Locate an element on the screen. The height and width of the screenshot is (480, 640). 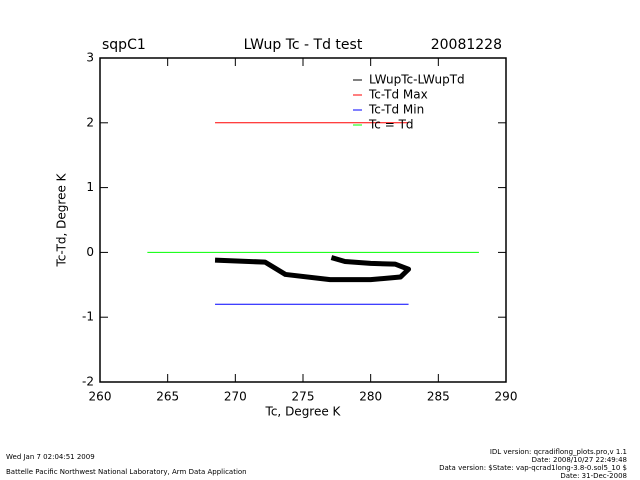
x-tick-label: 260 is located at coordinates (100, 397).